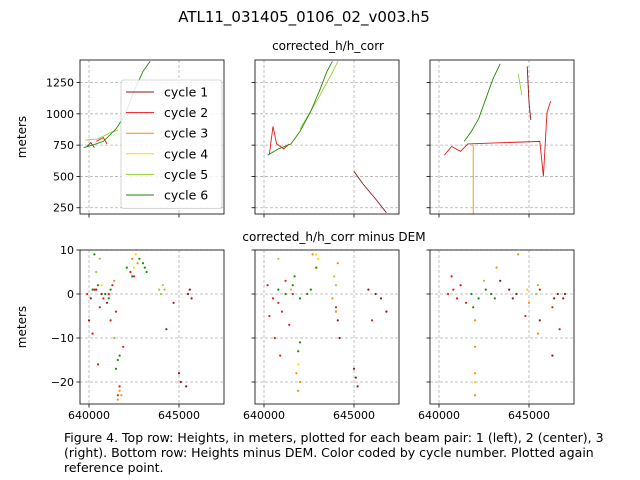  Describe the element at coordinates (304, 17) in the screenshot. I see `figure-title: ATL11_031405_0106_02_v003.h5` at that location.